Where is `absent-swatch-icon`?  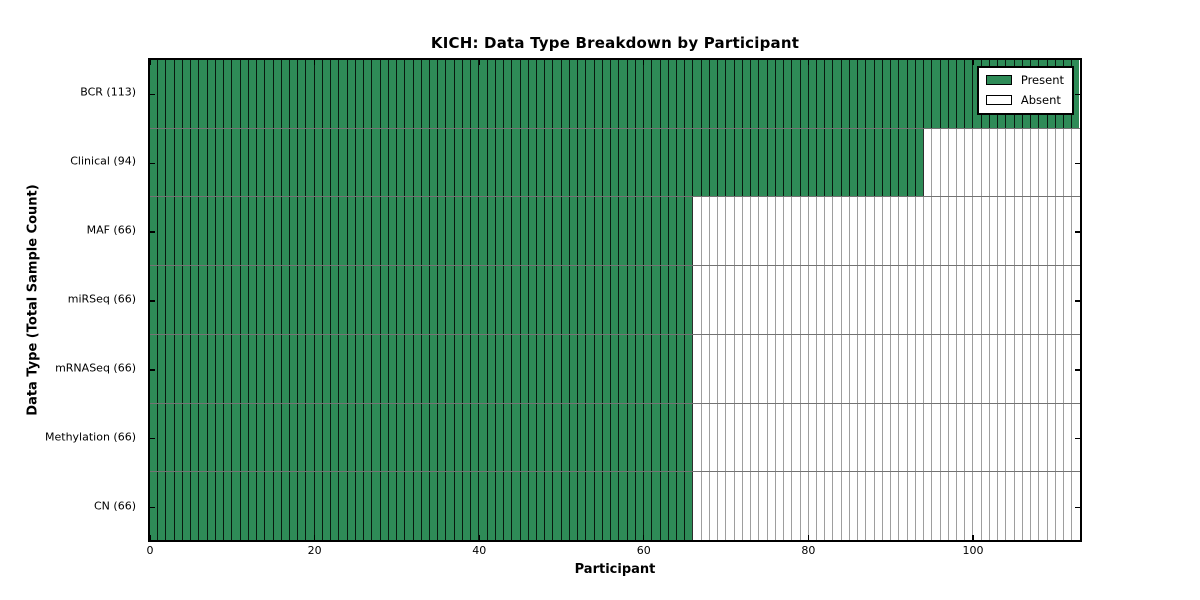 absent-swatch-icon is located at coordinates (998, 100).